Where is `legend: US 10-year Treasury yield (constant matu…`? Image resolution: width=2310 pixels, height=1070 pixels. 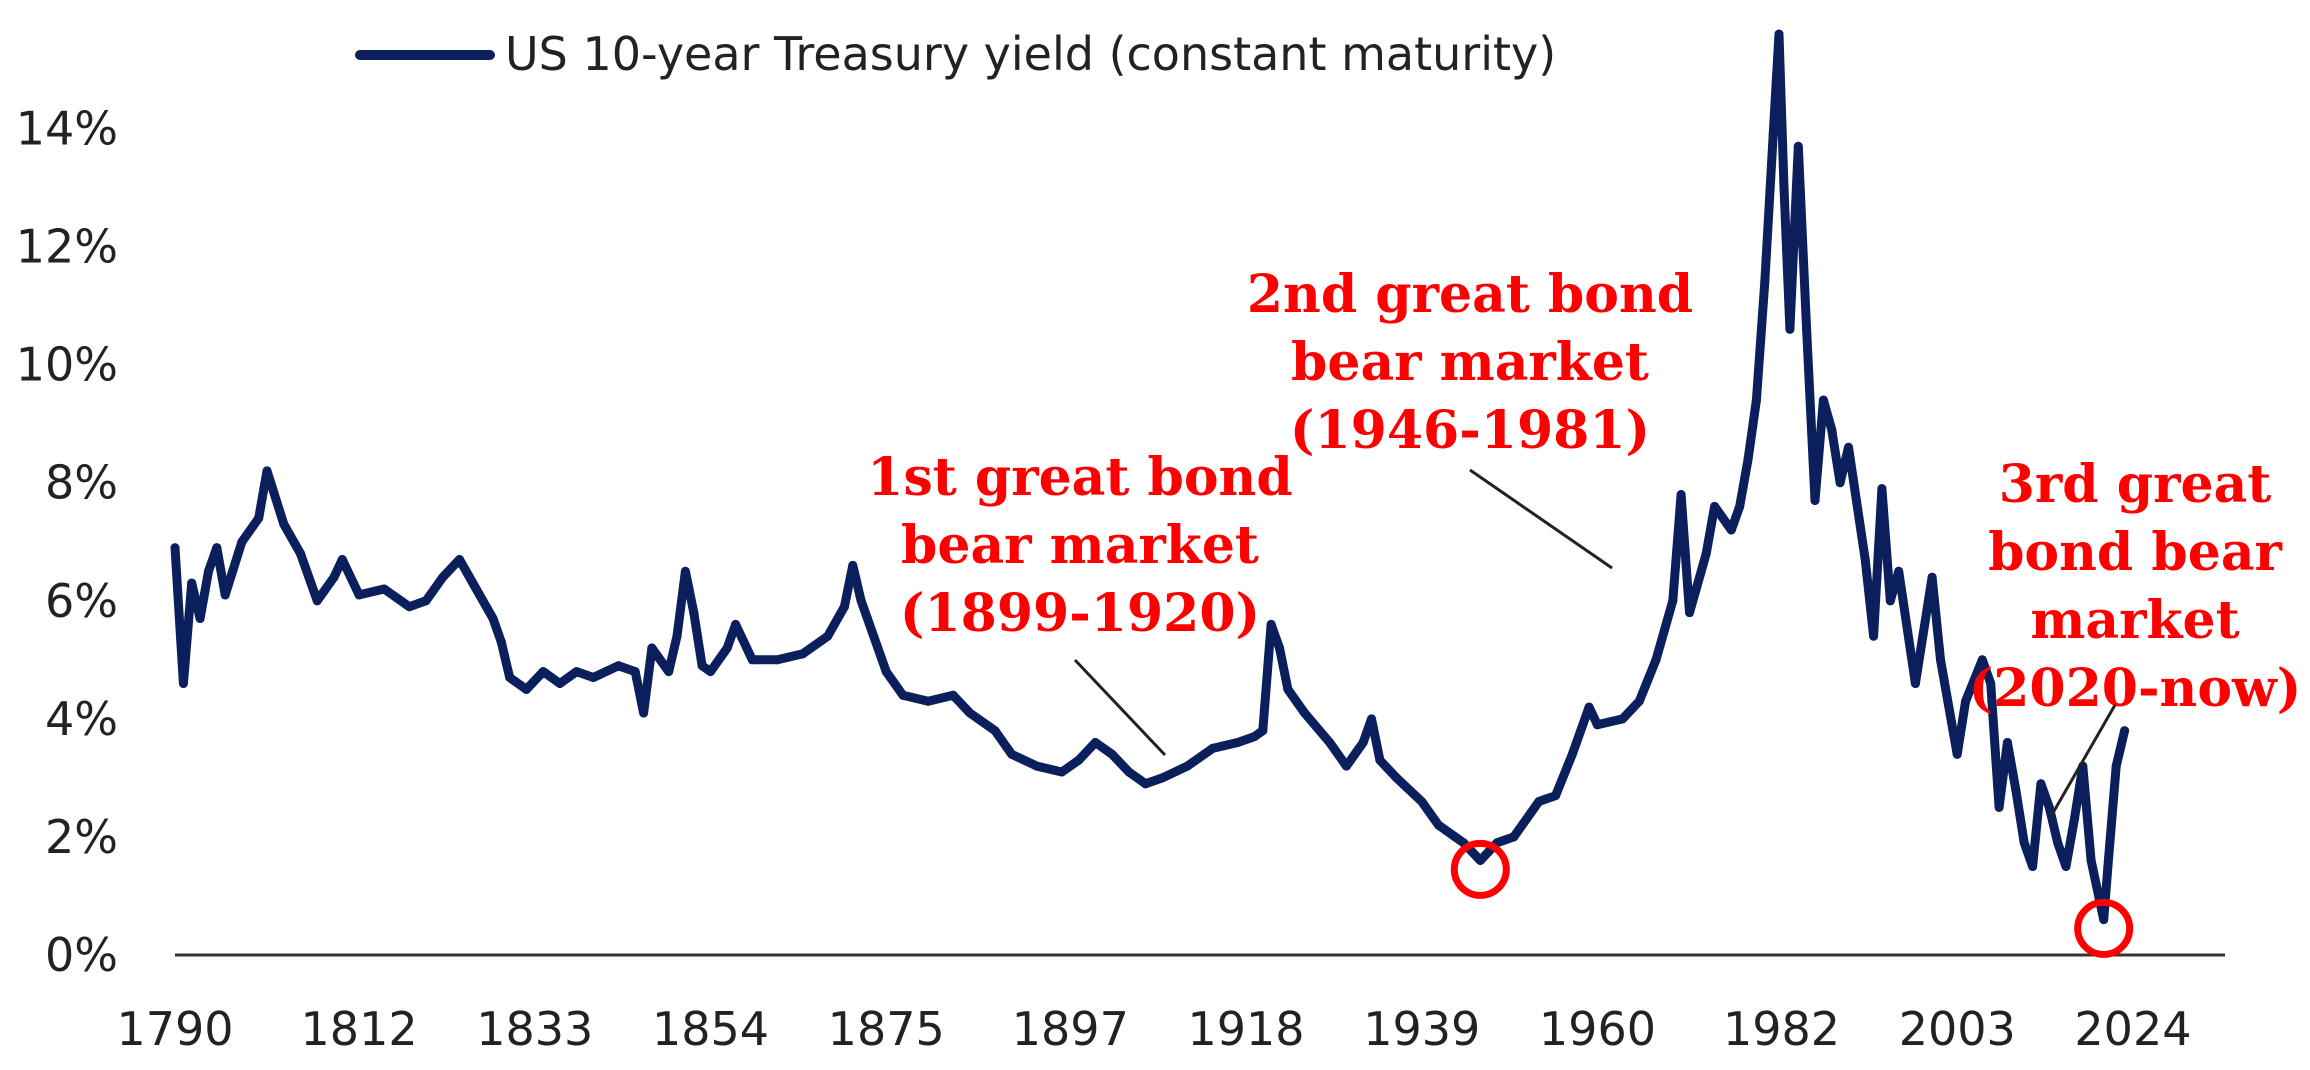
legend: US 10-year Treasury yield (constant matu… is located at coordinates (955, 54).